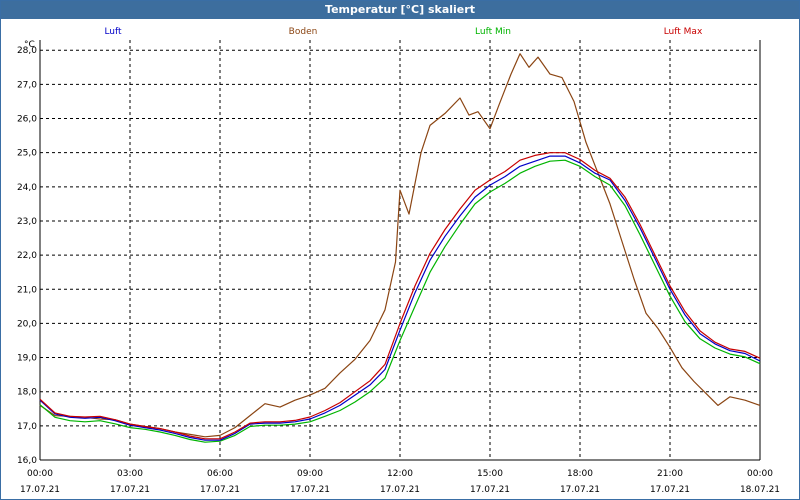 Image resolution: width=800 pixels, height=500 pixels. Describe the element at coordinates (113, 32) in the screenshot. I see `legend-luft: Luft` at that location.